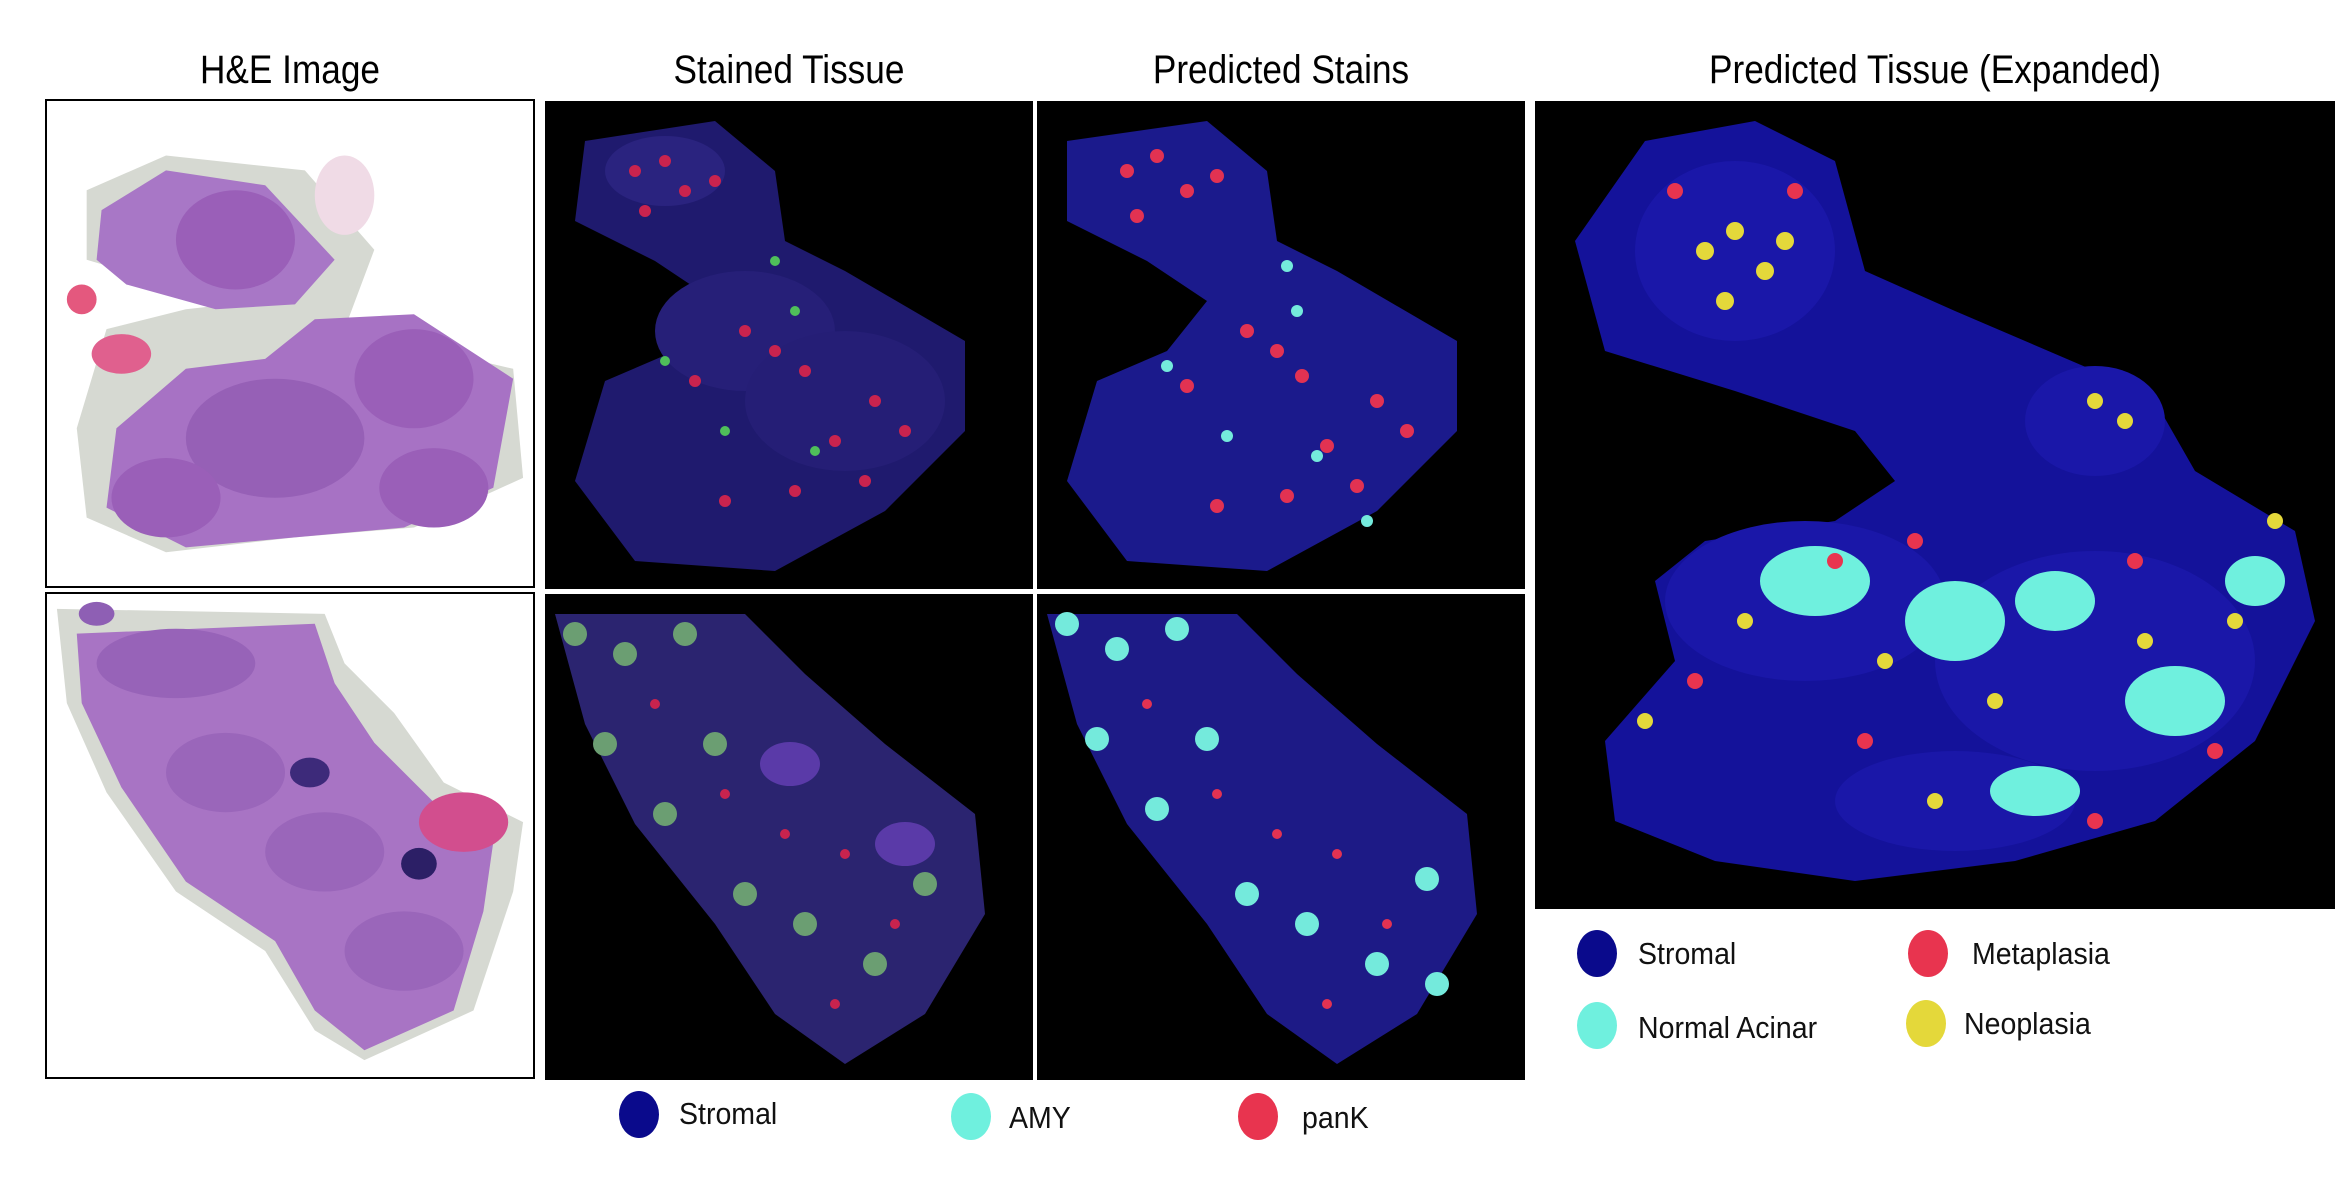 This screenshot has height=1184, width=2352. What do you see at coordinates (1597, 953) in the screenshot?
I see `legend-swatch-stromal-tissue` at bounding box center [1597, 953].